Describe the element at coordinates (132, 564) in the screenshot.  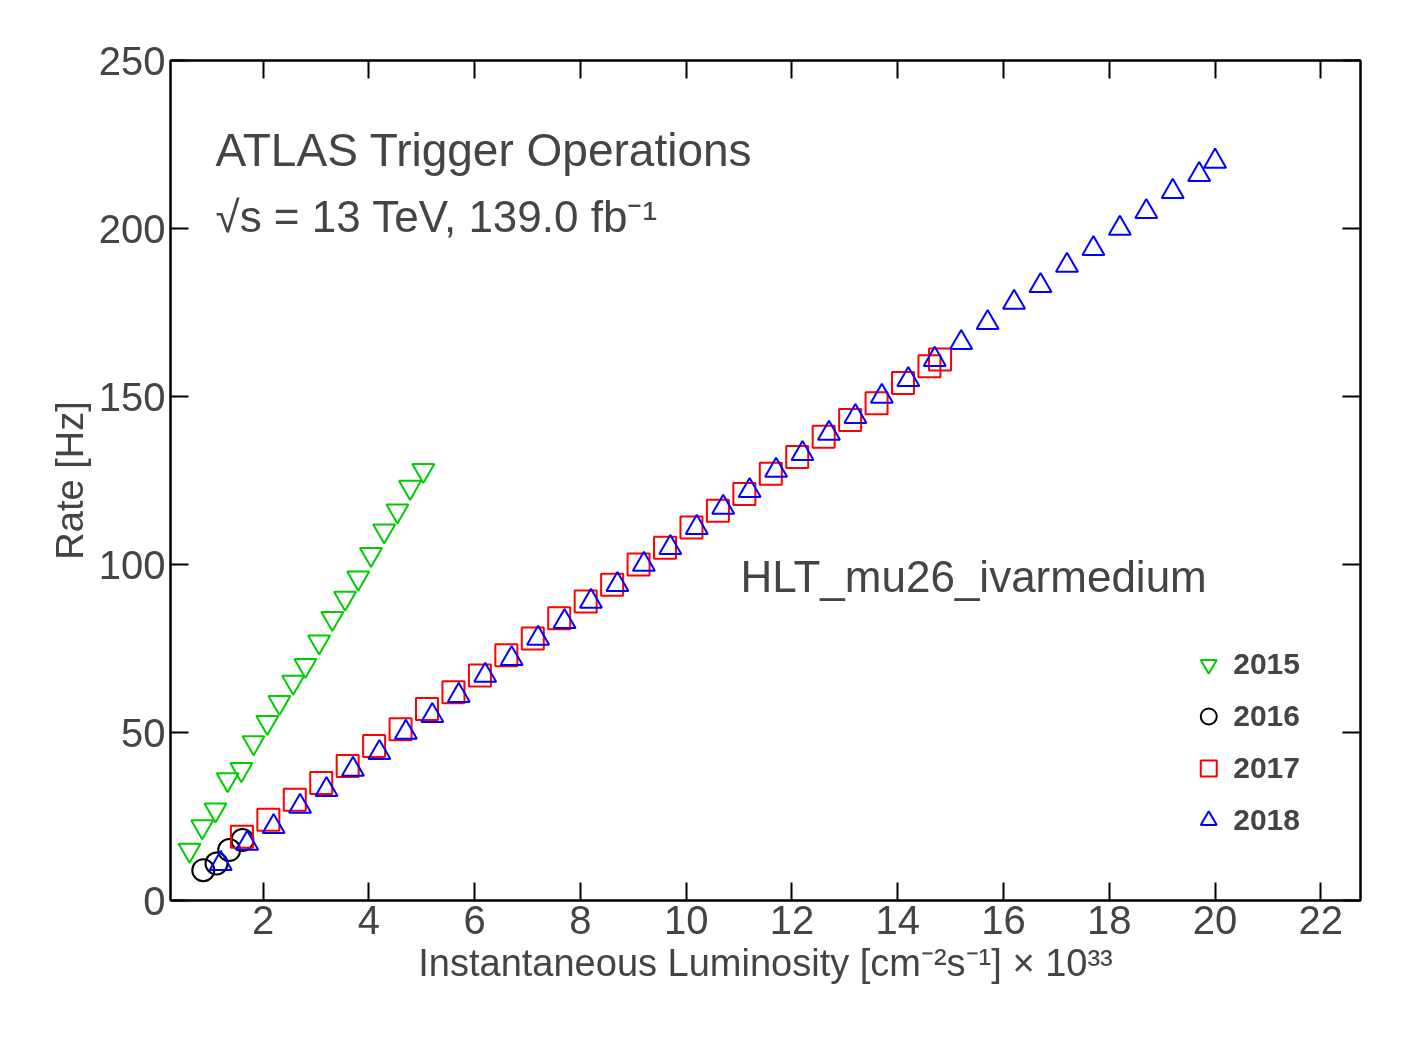
I see `y-tick-label: 100` at that location.